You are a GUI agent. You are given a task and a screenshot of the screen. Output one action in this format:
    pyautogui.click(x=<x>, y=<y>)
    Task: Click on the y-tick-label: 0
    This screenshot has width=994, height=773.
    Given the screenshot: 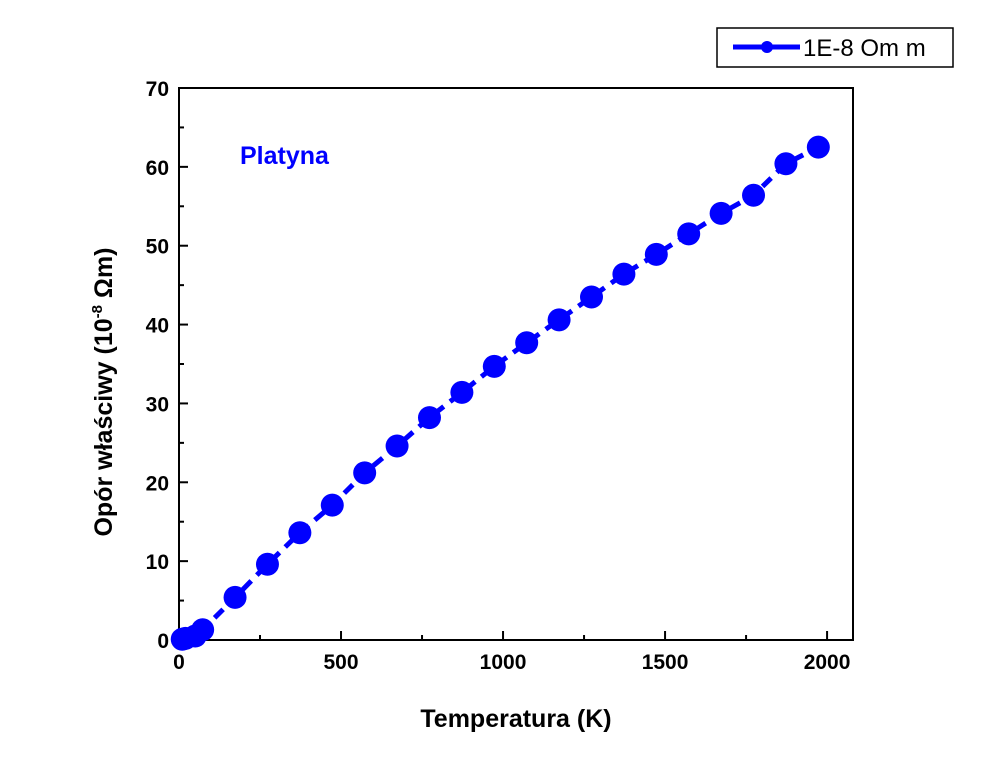 What is the action you would take?
    pyautogui.click(x=163, y=641)
    